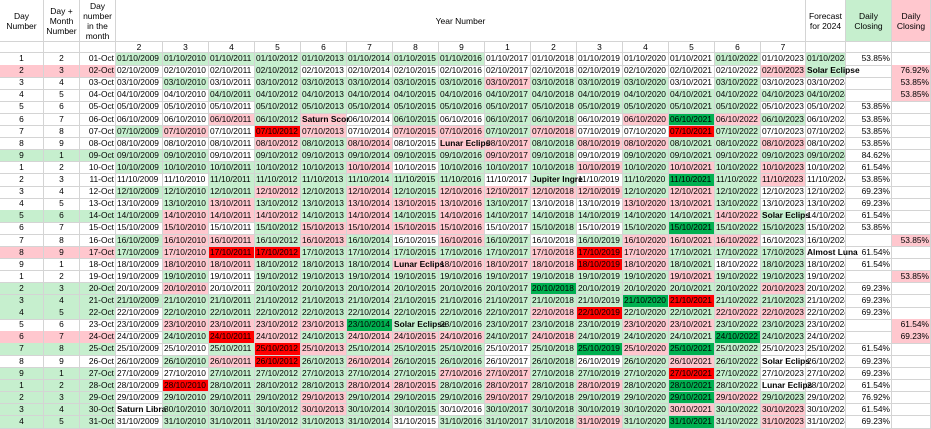 The height and width of the screenshot is (429, 931). What do you see at coordinates (186, 386) in the screenshot?
I see `date-cell: 28/10/2010` at bounding box center [186, 386].